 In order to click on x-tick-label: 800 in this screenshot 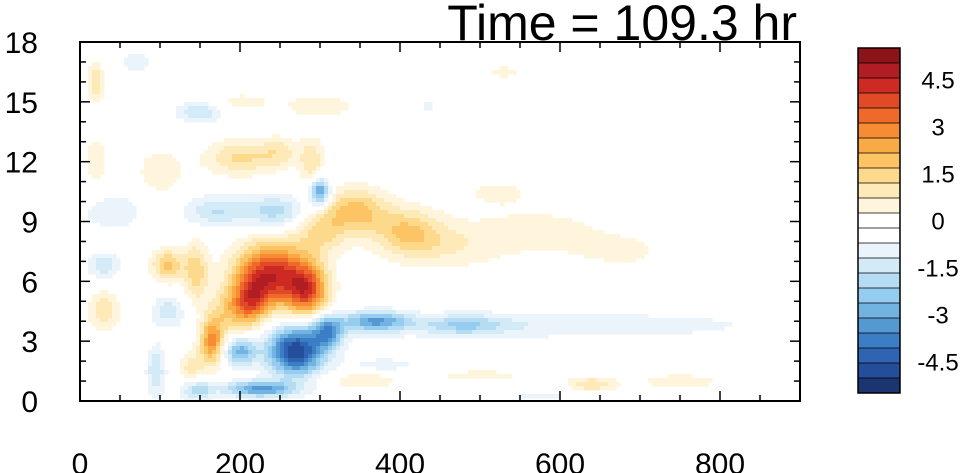, I will do `click(720, 460)`.